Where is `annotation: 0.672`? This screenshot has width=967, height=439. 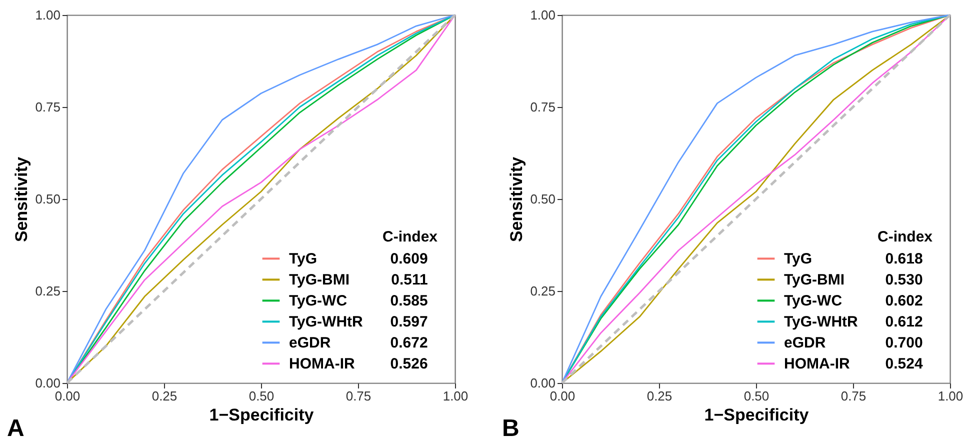 annotation: 0.672 is located at coordinates (409, 343).